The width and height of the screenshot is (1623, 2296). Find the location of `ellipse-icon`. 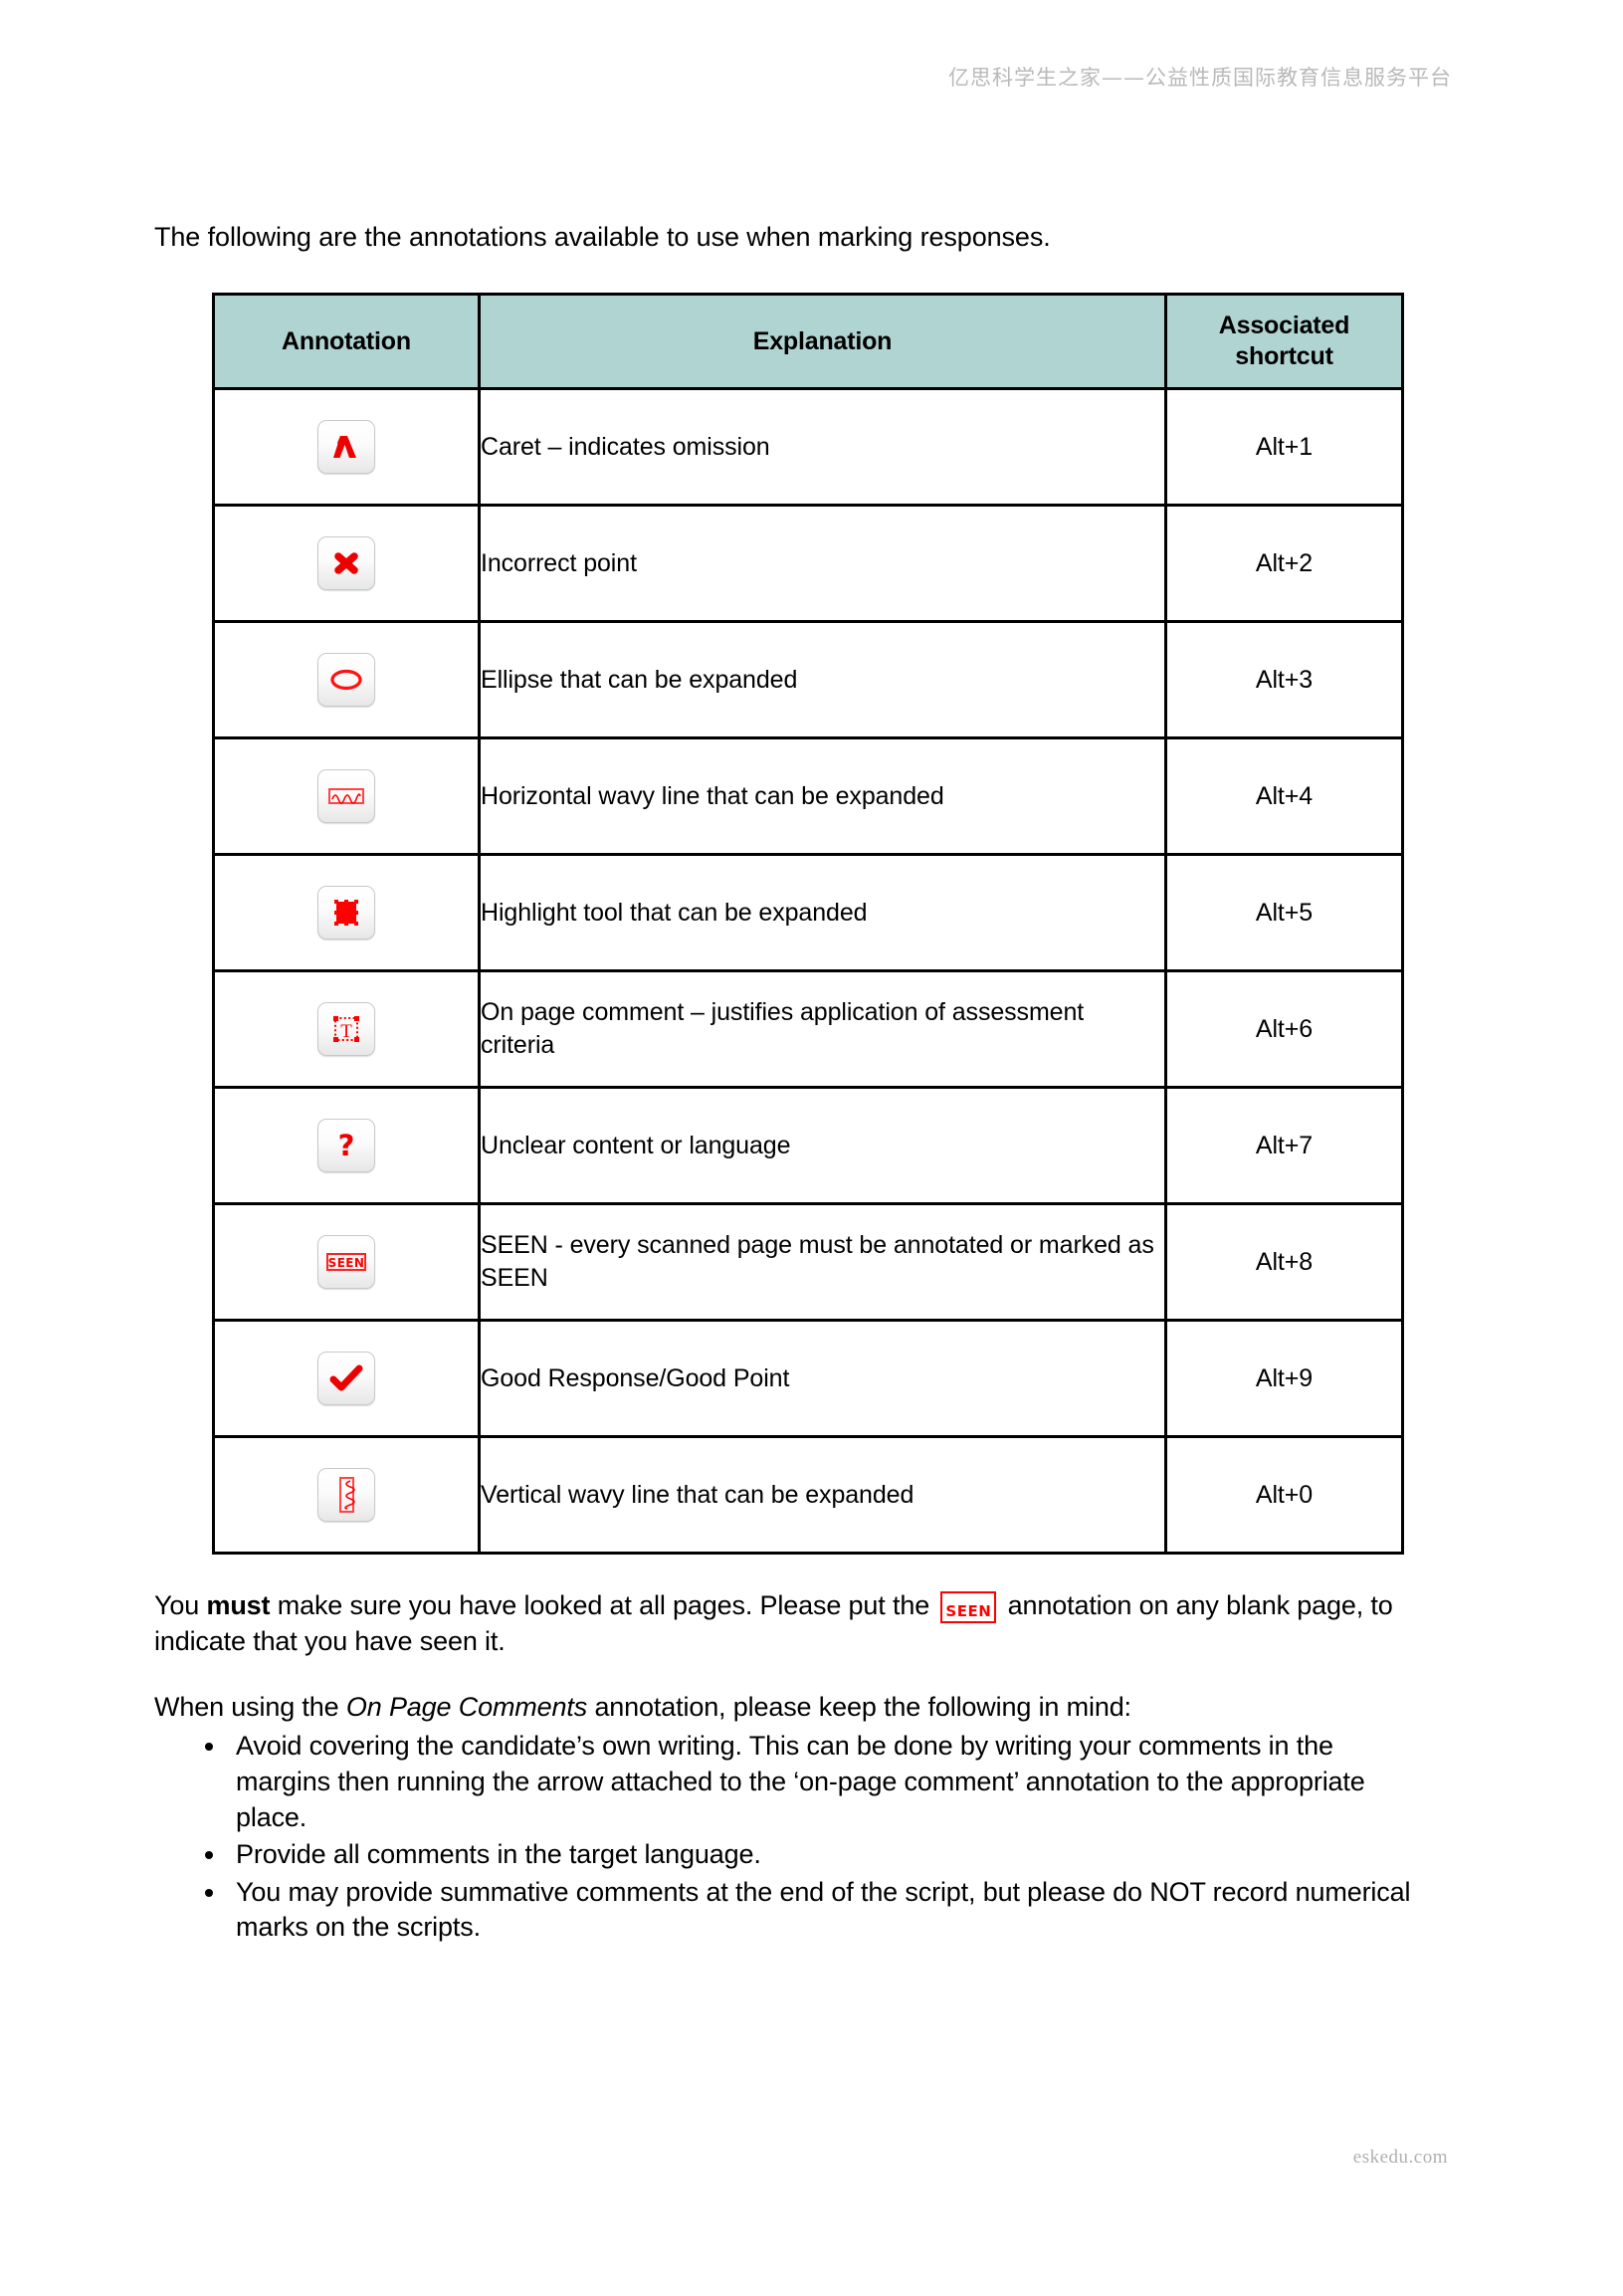

ellipse-icon is located at coordinates (346, 680).